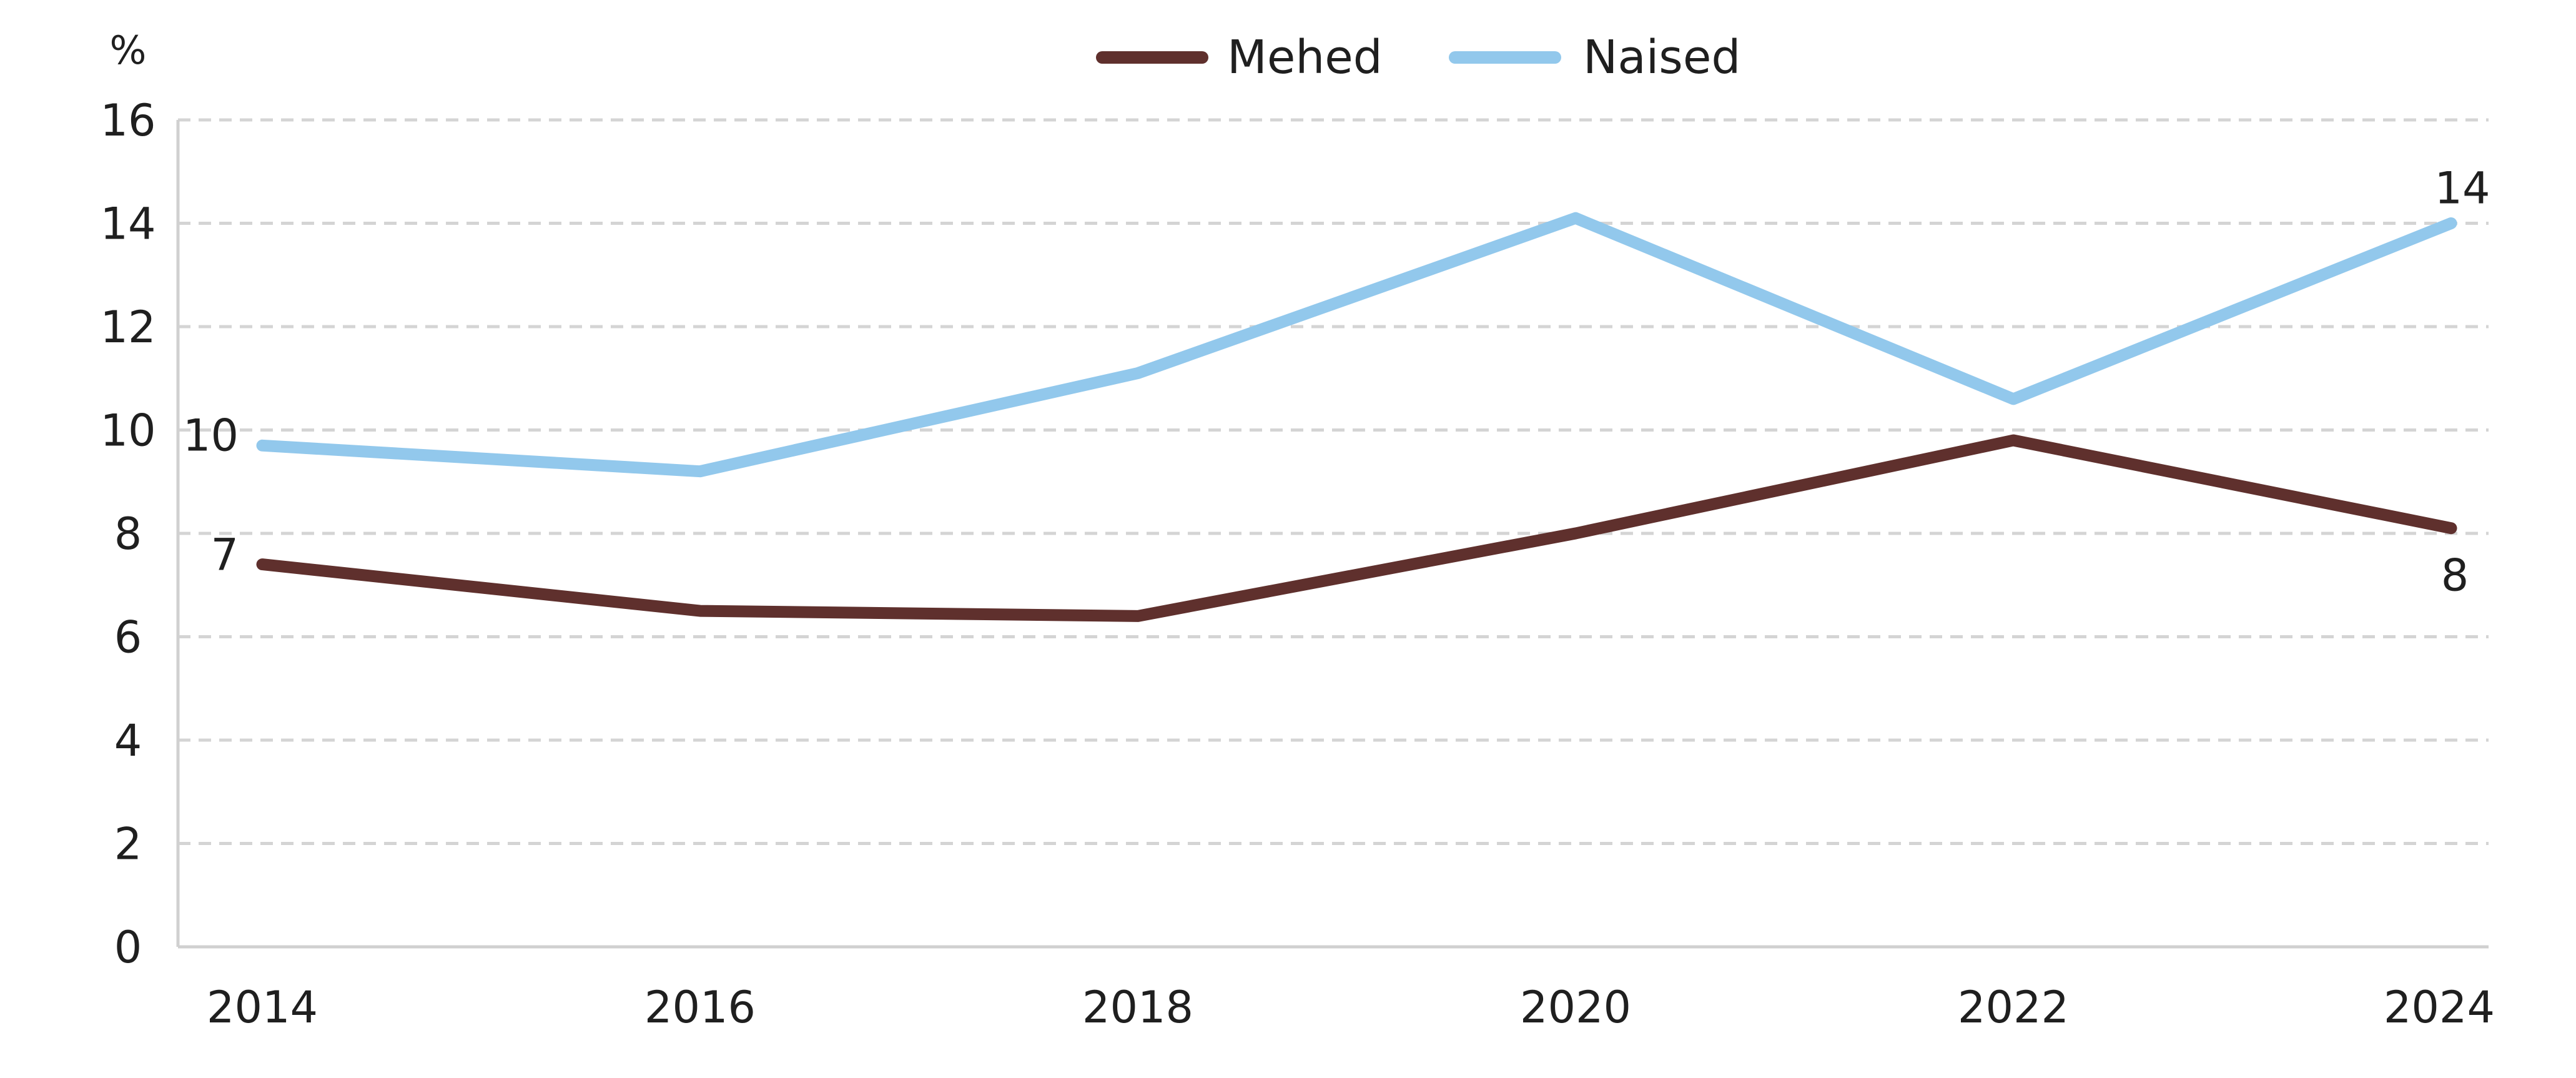 The width and height of the screenshot is (2576, 1078). I want to click on series-line-mehed, so click(1357, 528).